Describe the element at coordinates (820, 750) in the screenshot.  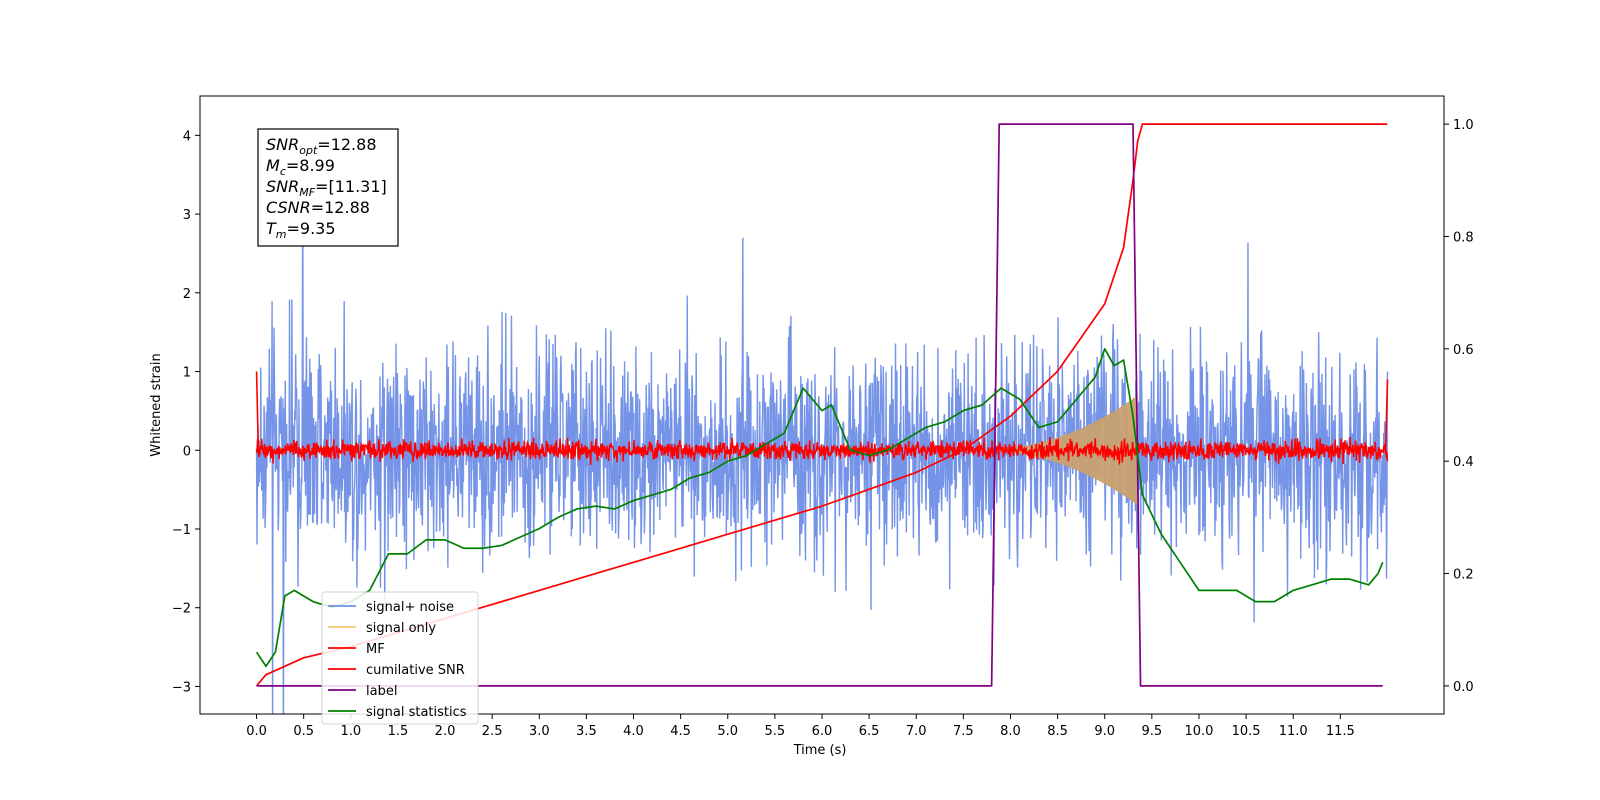
I see `x-axis-label: Time (s)` at that location.